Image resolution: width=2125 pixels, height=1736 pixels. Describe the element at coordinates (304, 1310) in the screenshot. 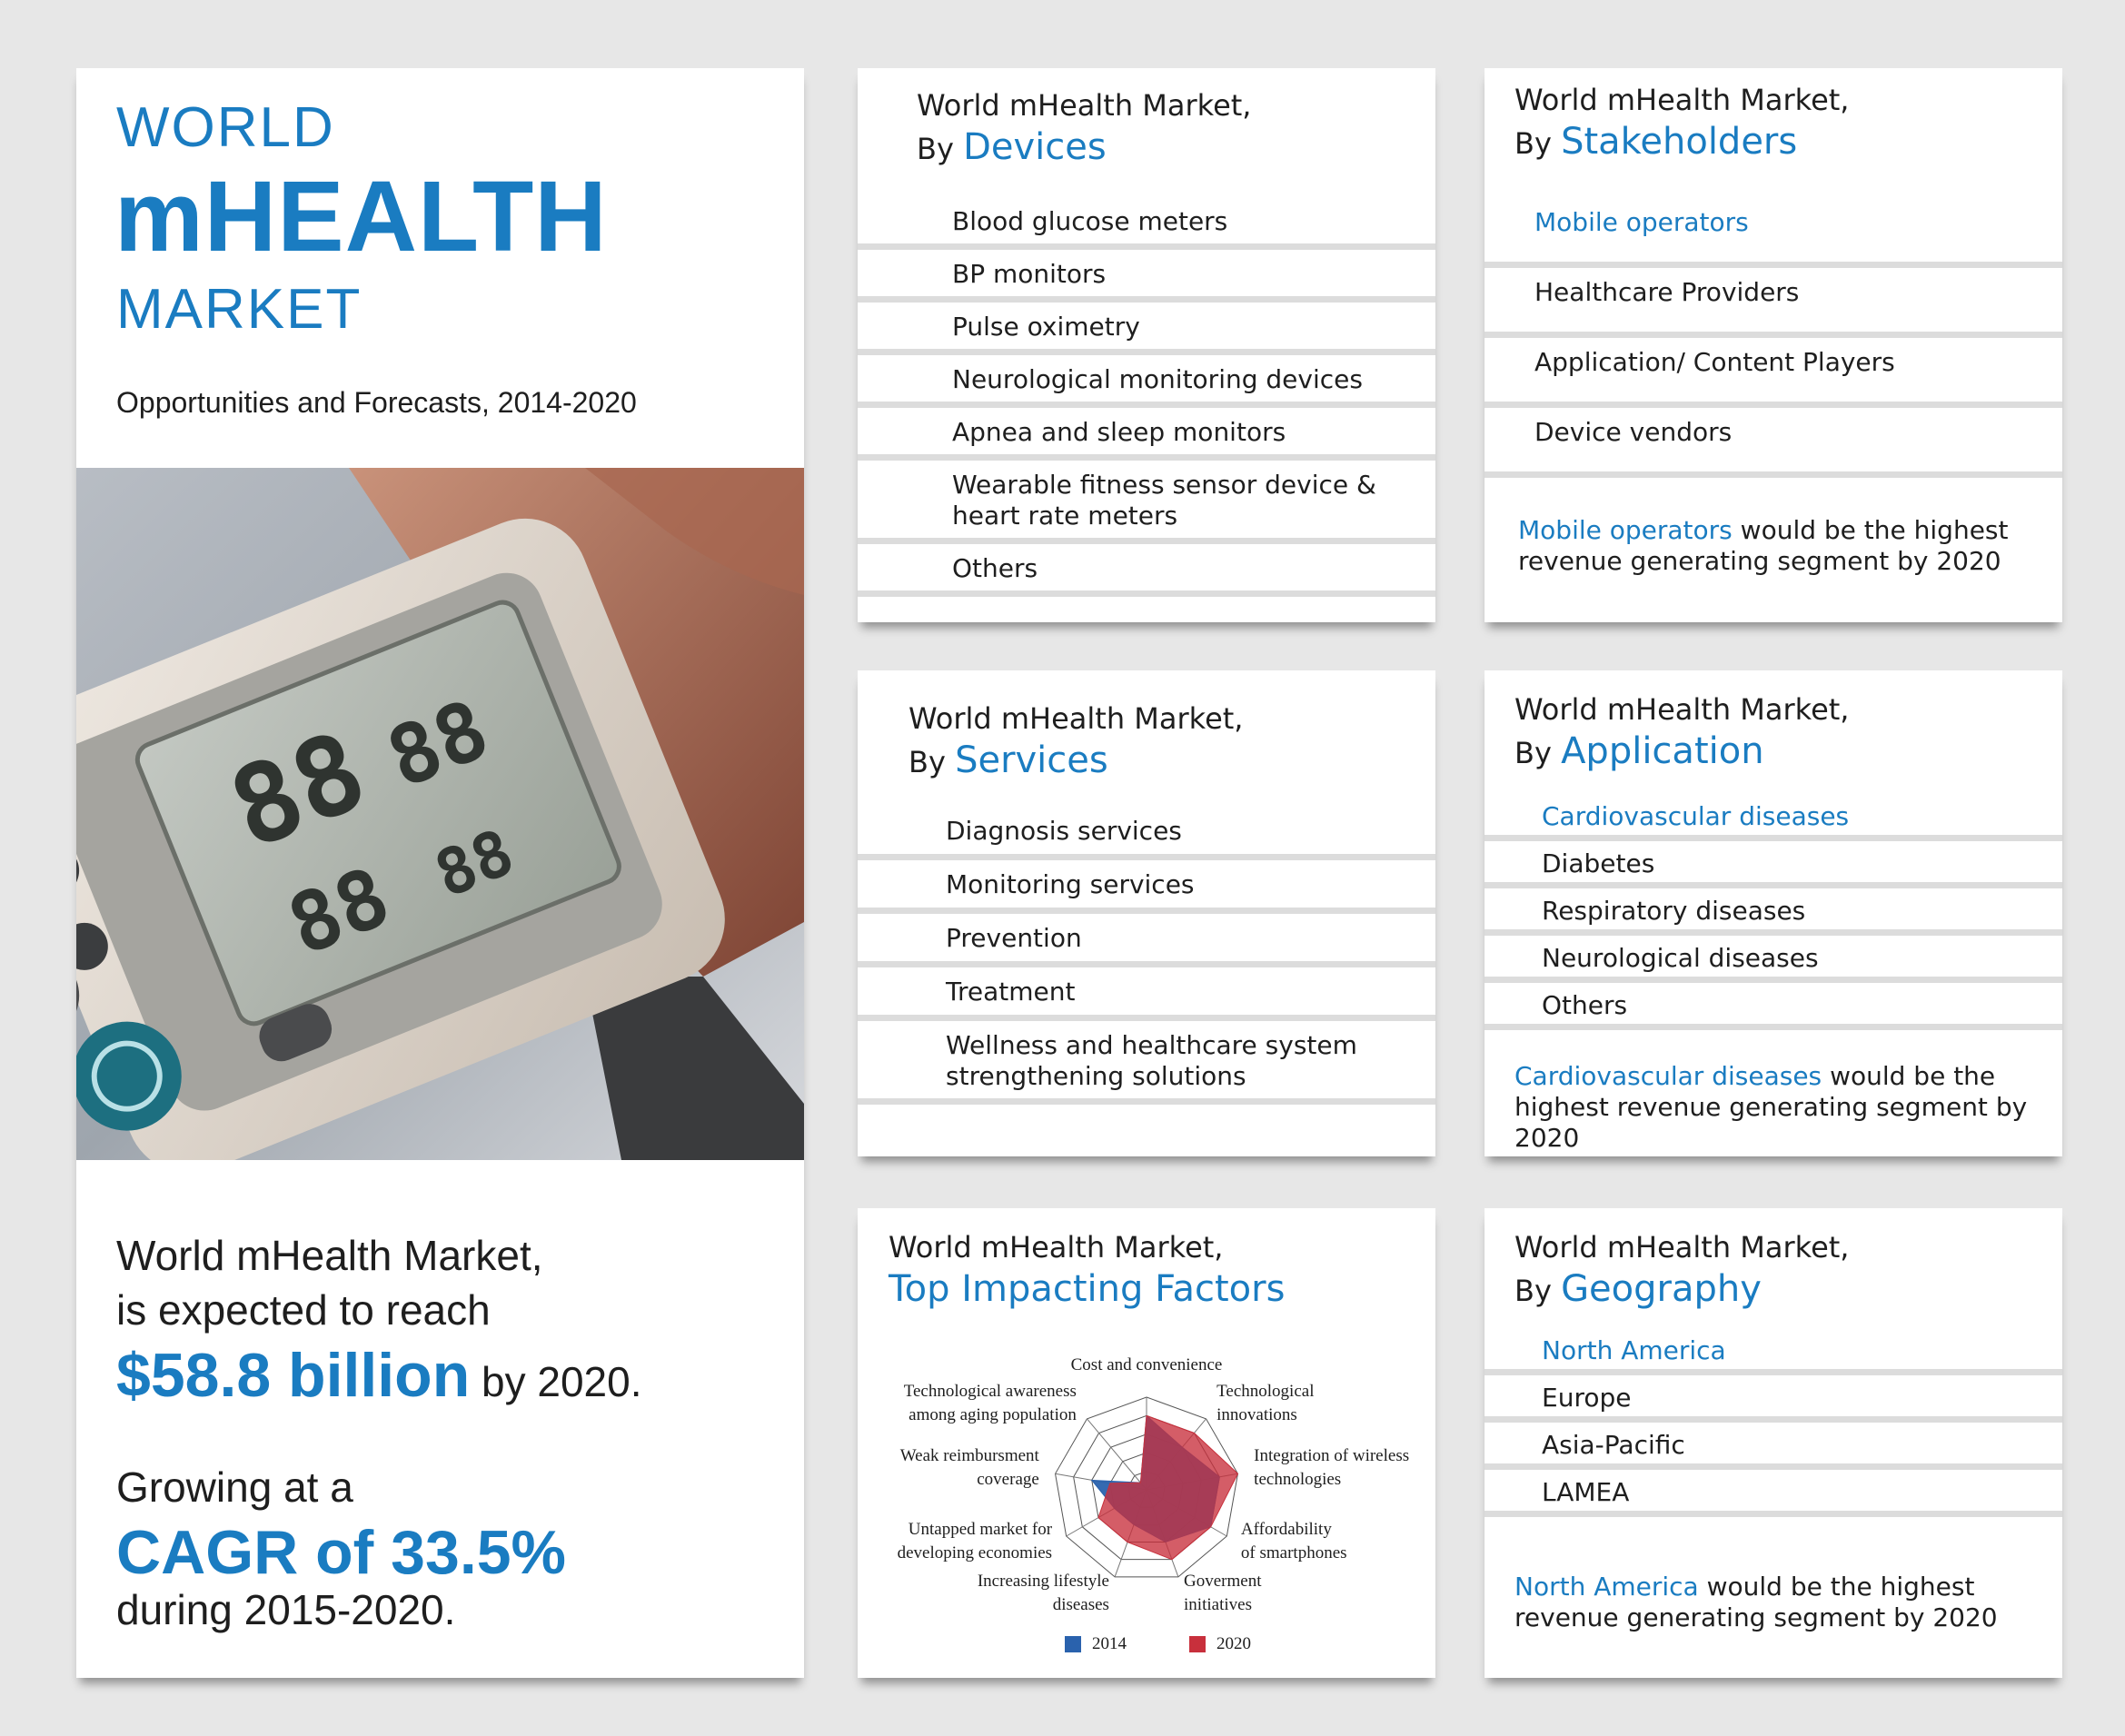

I see `reach-line-2: is expected to reach` at that location.